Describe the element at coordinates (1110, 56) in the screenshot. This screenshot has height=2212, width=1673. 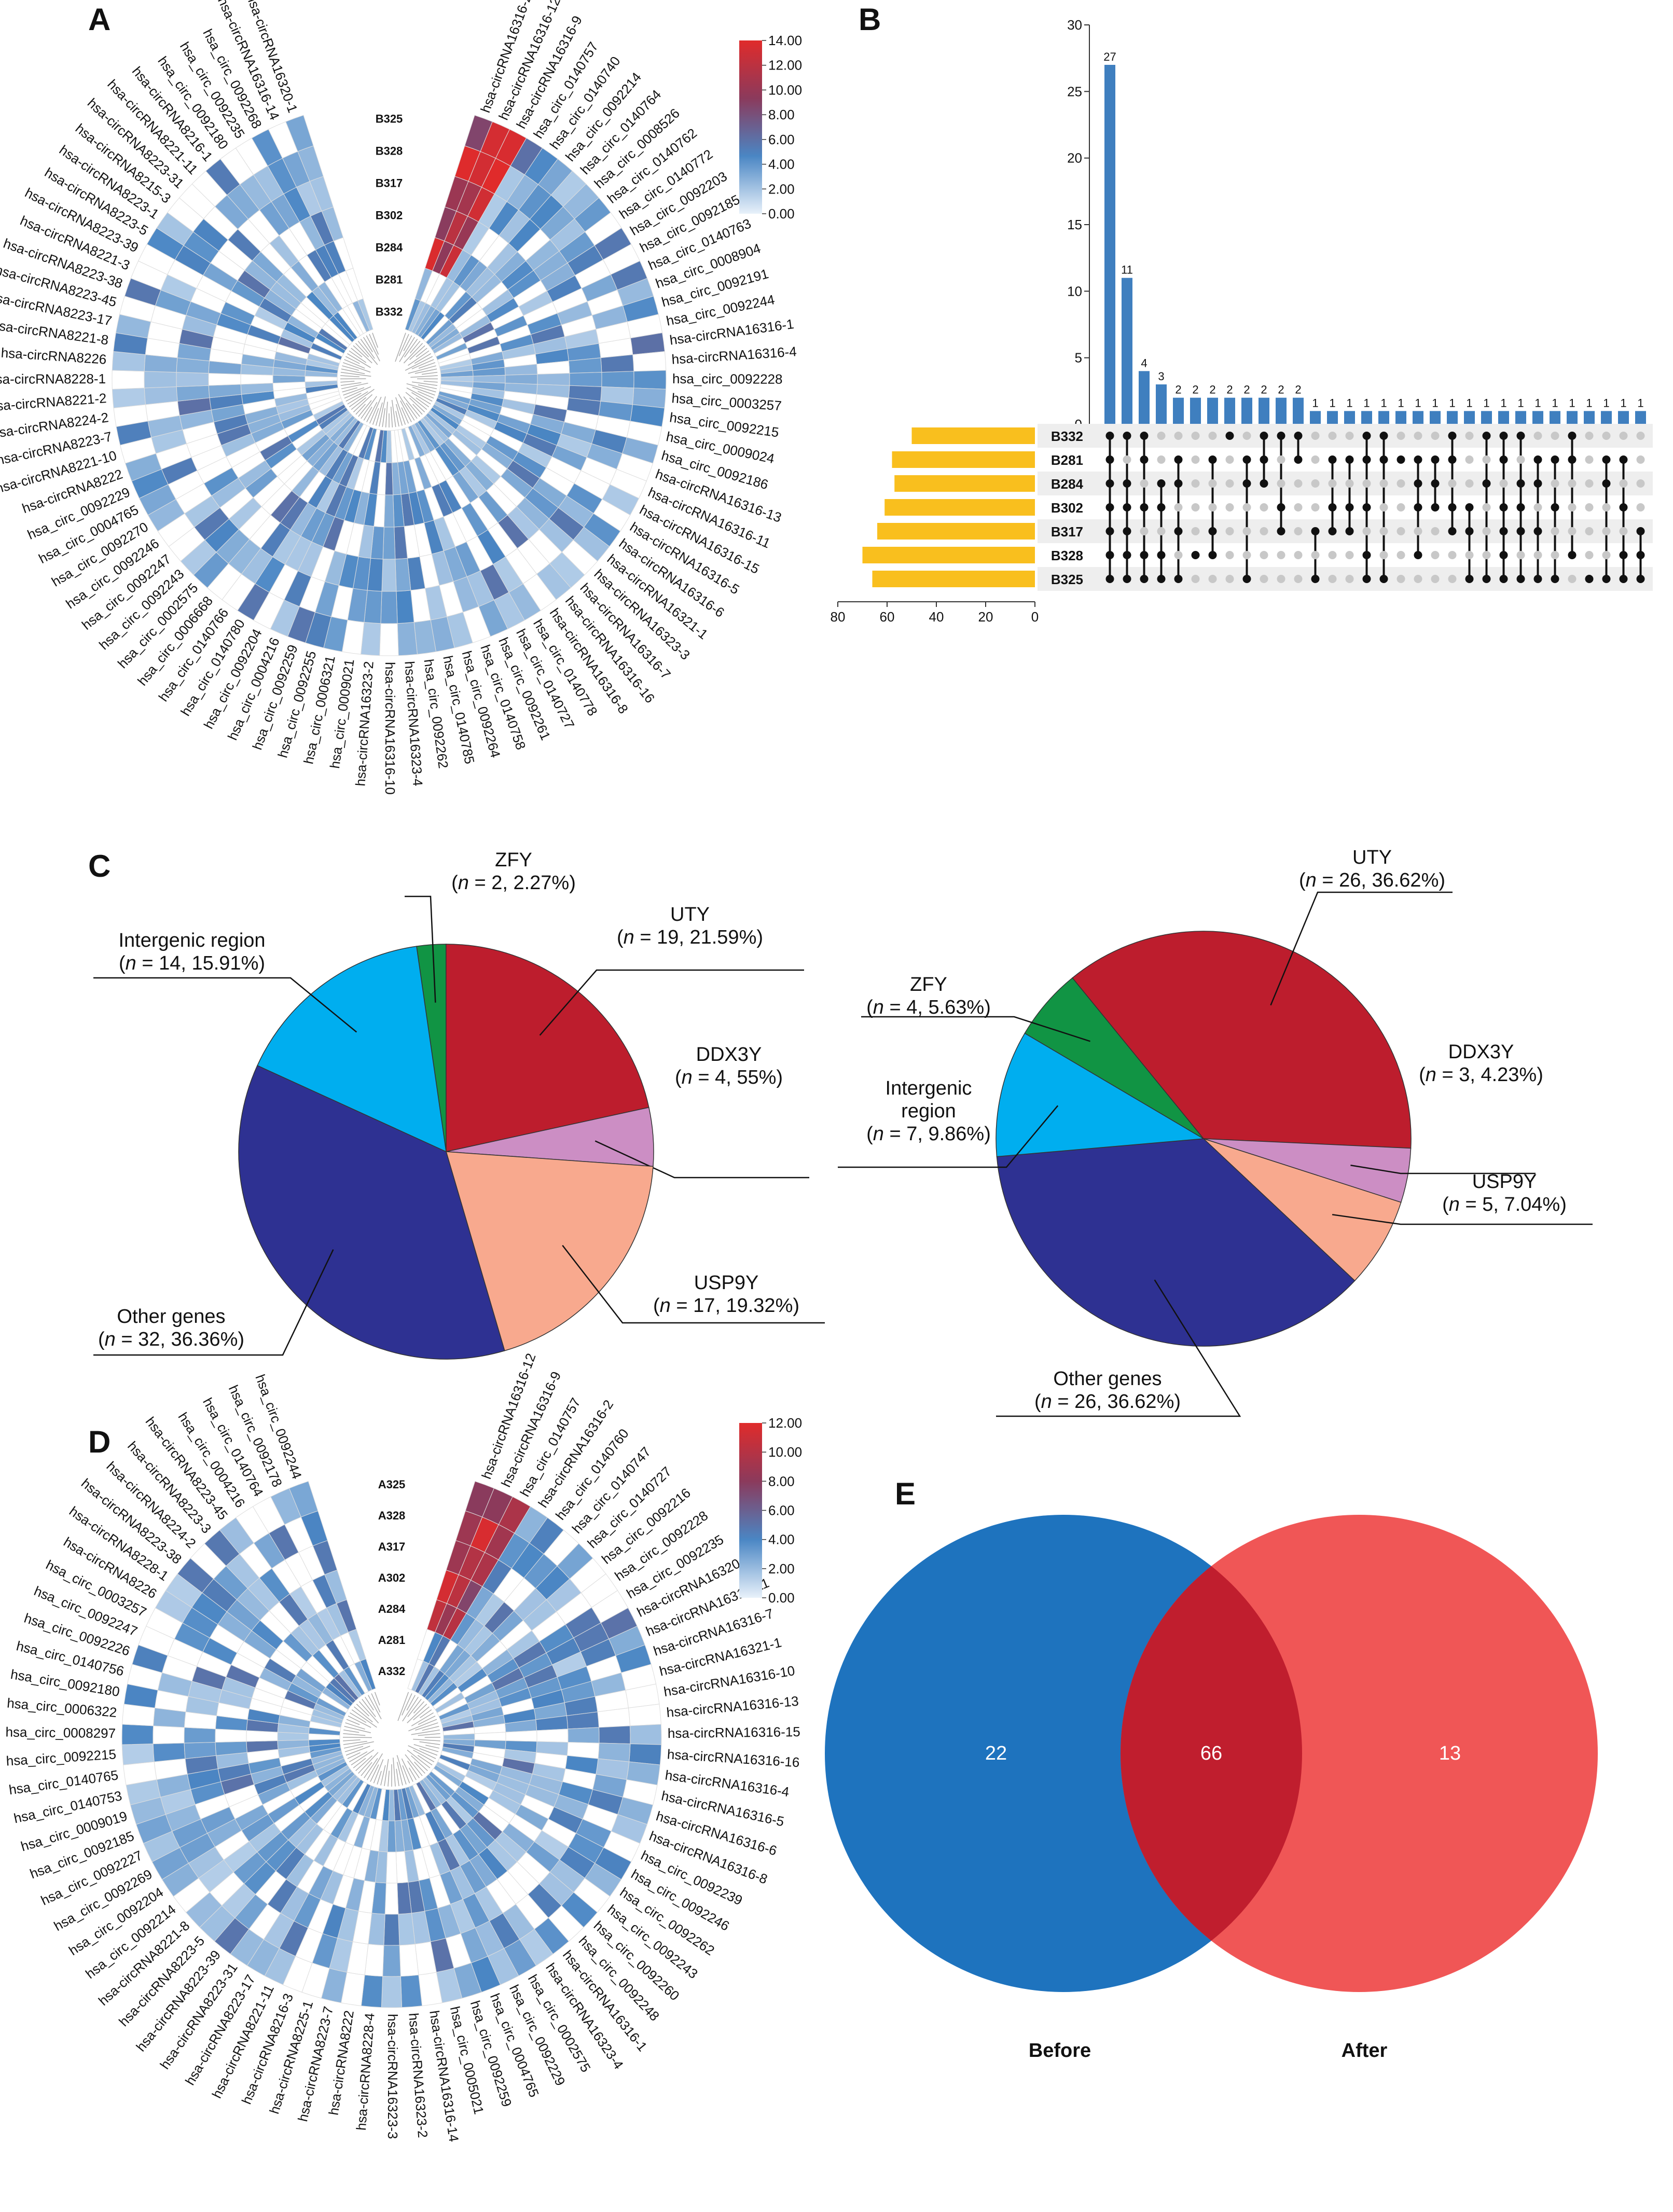
I see `intersection-bar-label: 27` at that location.